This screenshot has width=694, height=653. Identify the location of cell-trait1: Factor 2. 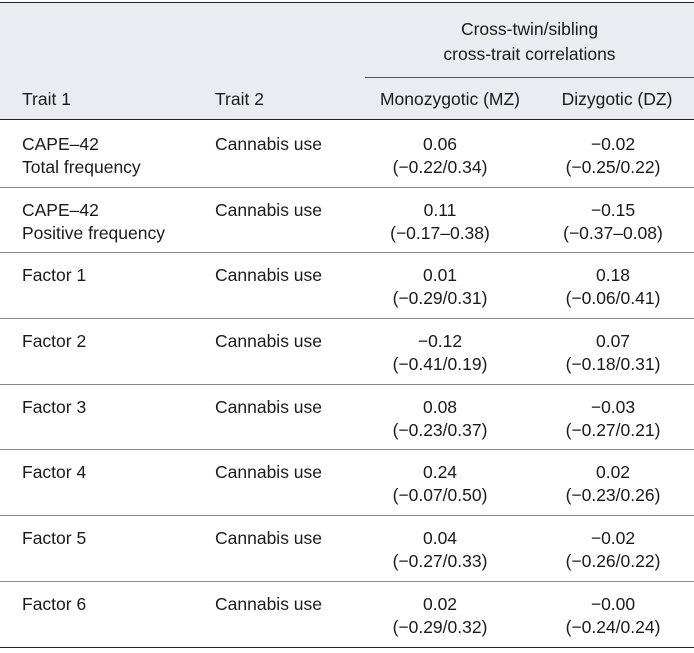
(54, 341).